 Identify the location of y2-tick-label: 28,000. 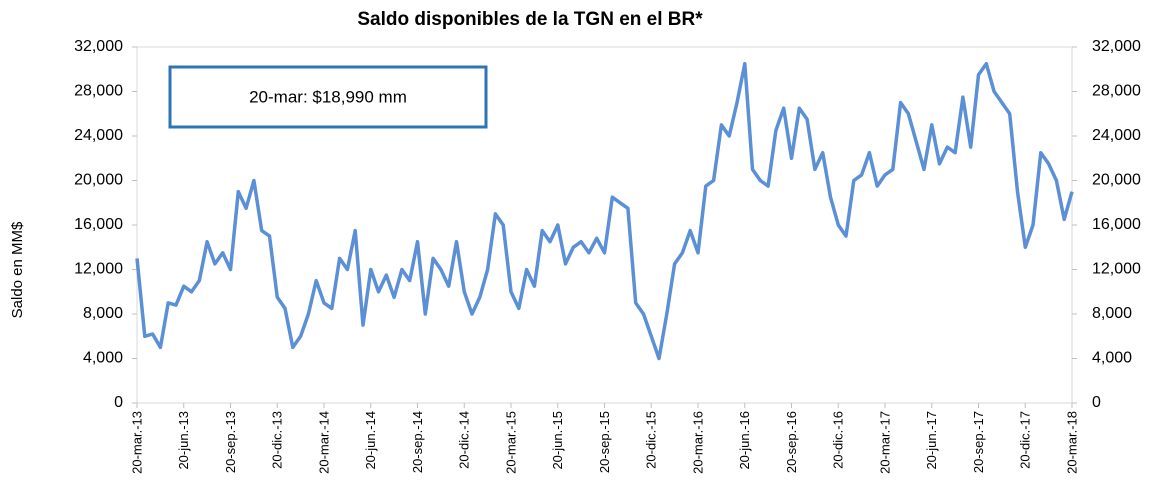
(1116, 91).